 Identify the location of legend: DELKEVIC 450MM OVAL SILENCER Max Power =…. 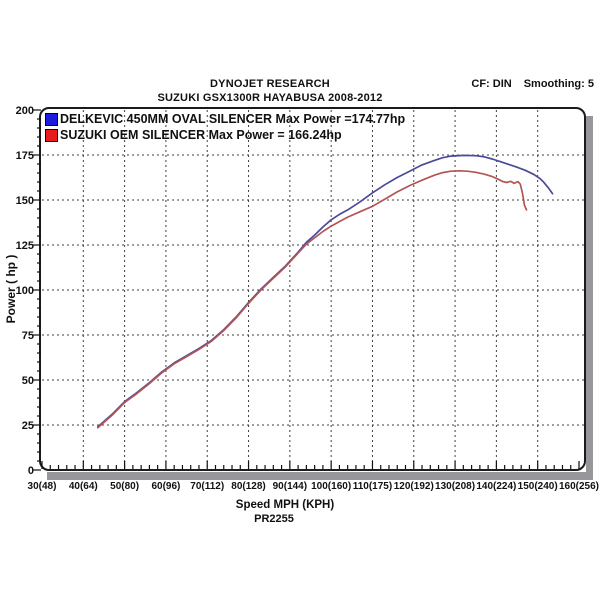
(225, 127).